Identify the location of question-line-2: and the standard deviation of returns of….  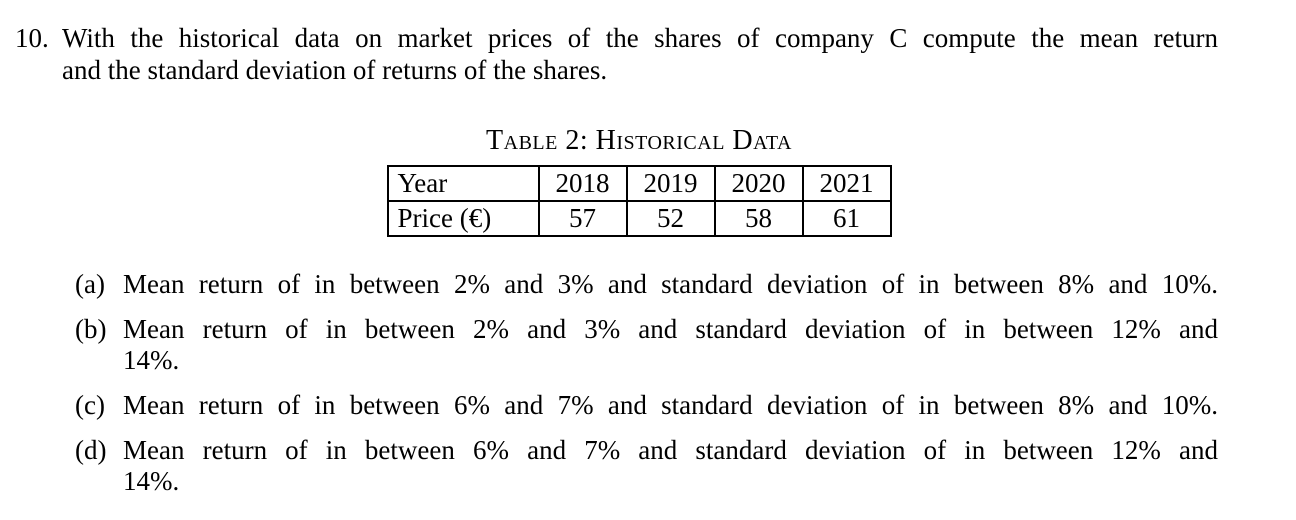
(335, 70).